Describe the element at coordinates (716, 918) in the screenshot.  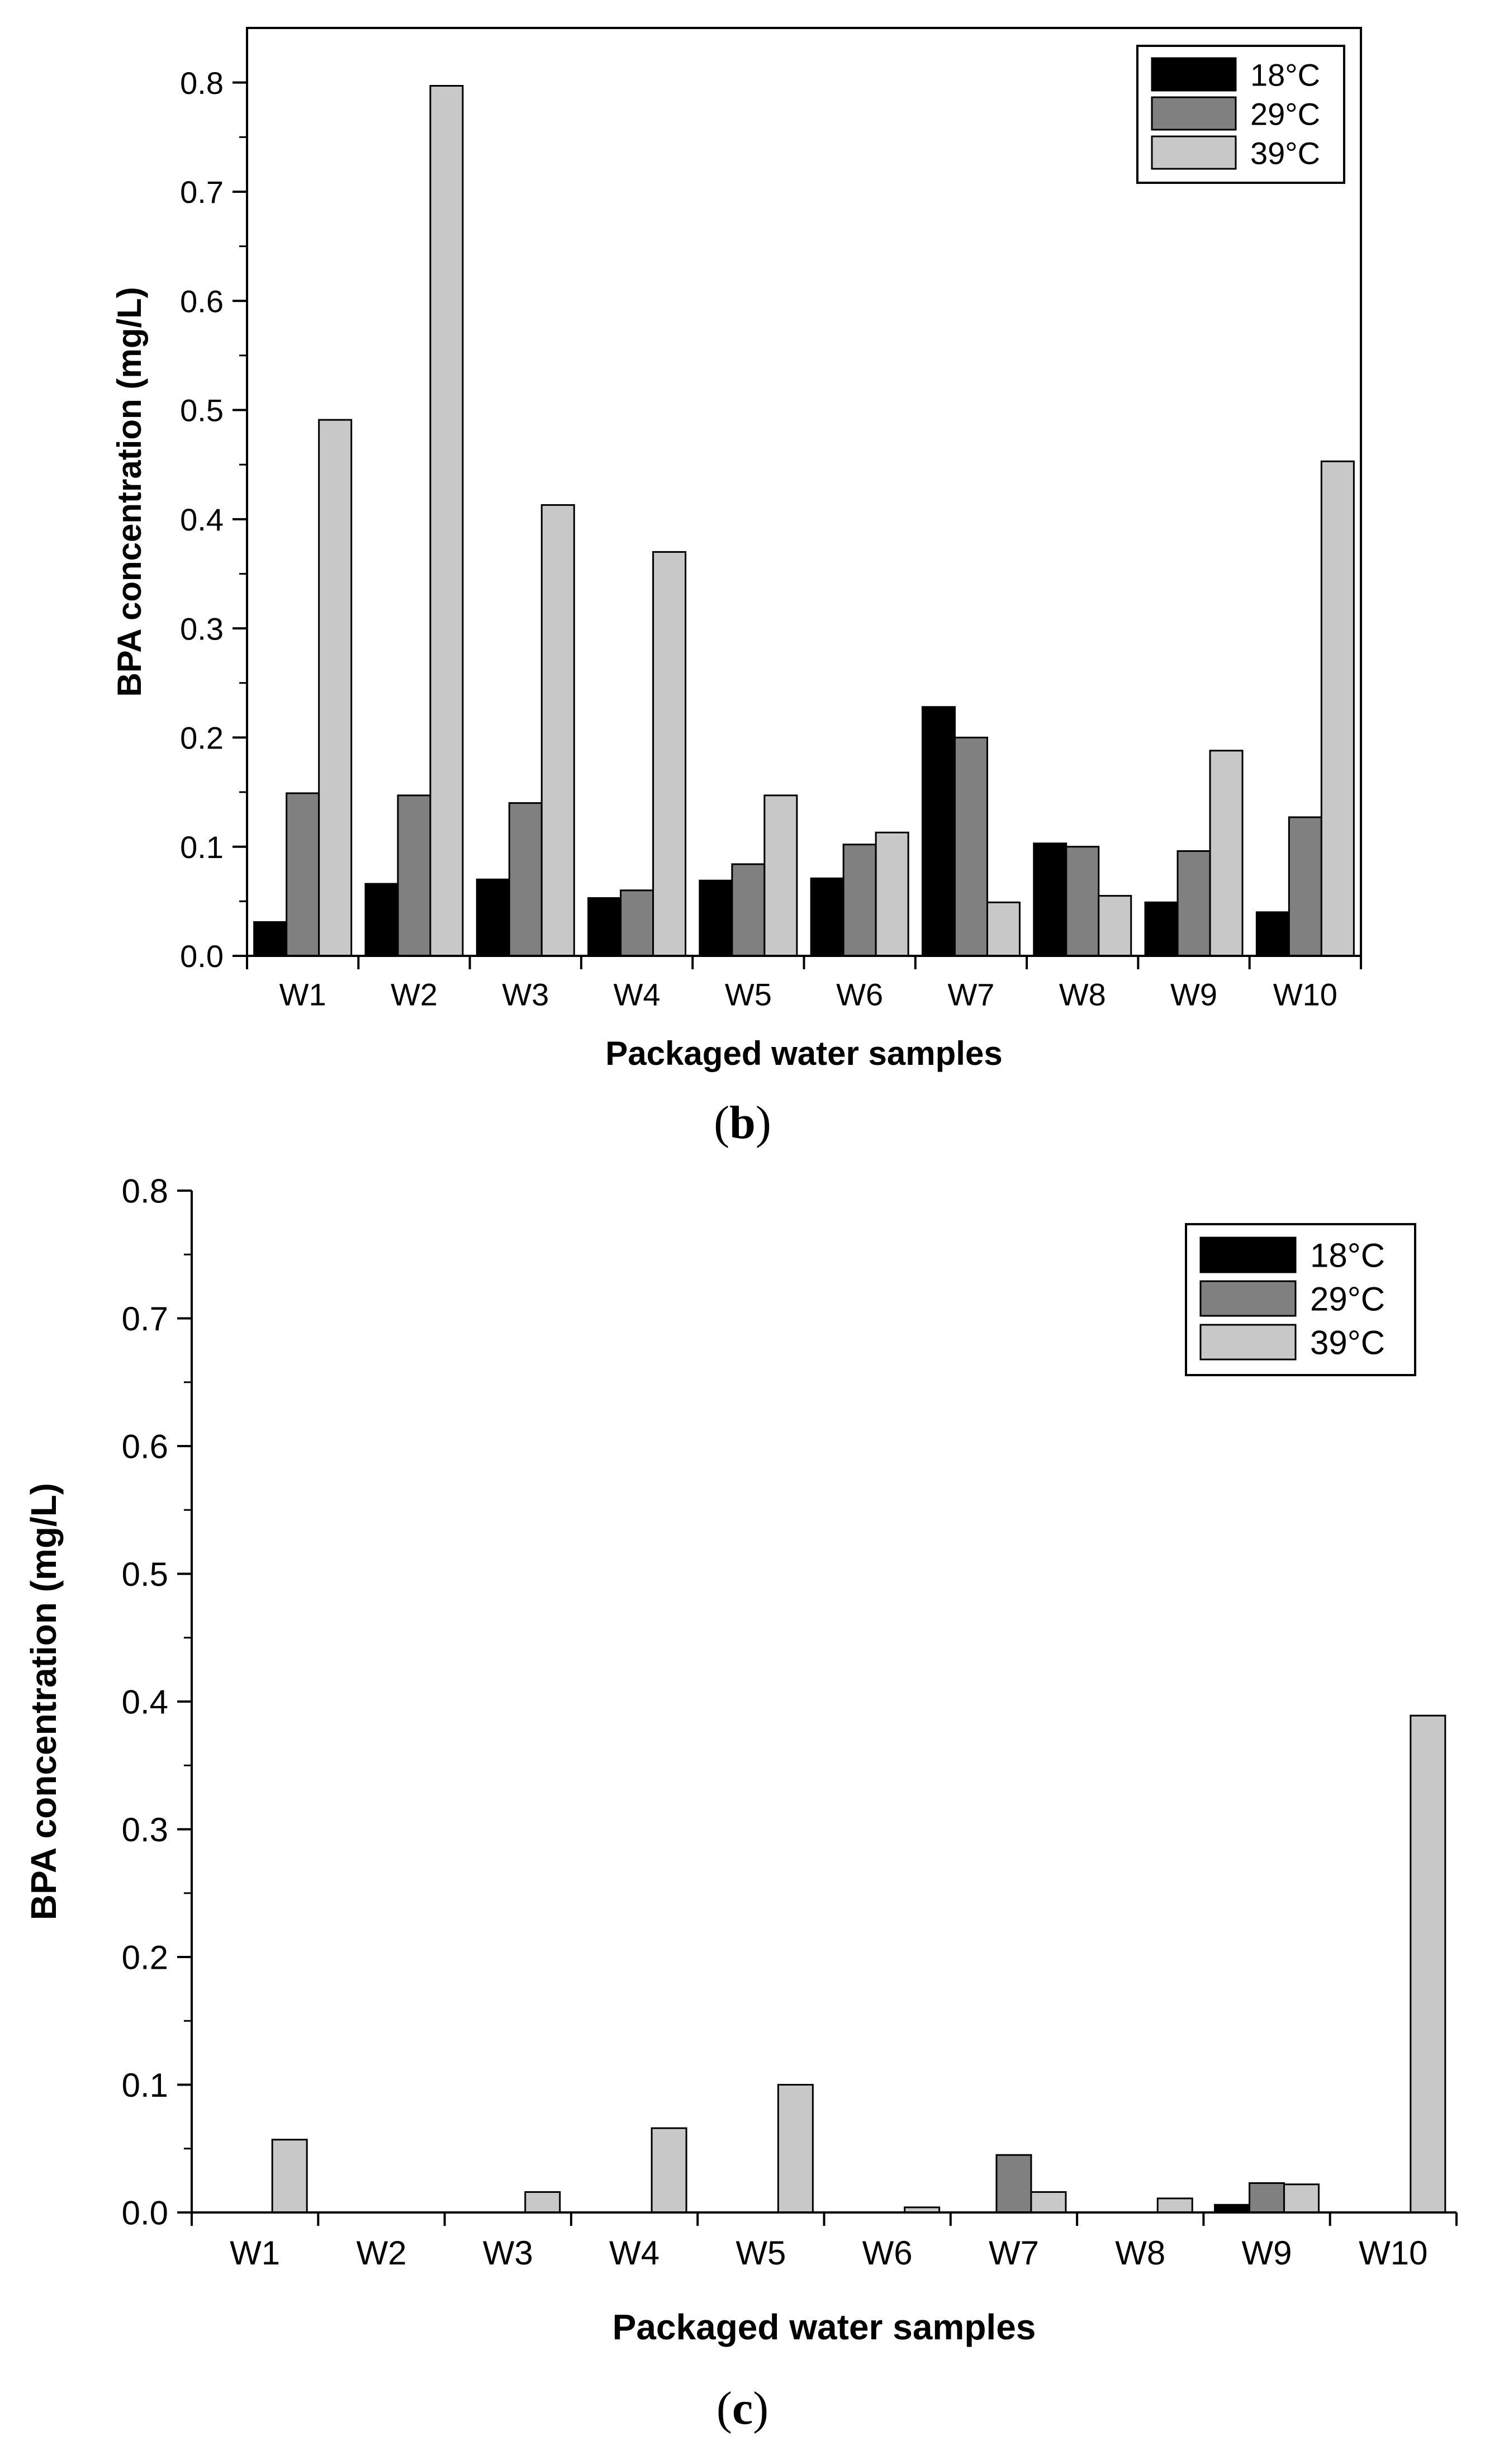
I see `bar-W5-18°C` at that location.